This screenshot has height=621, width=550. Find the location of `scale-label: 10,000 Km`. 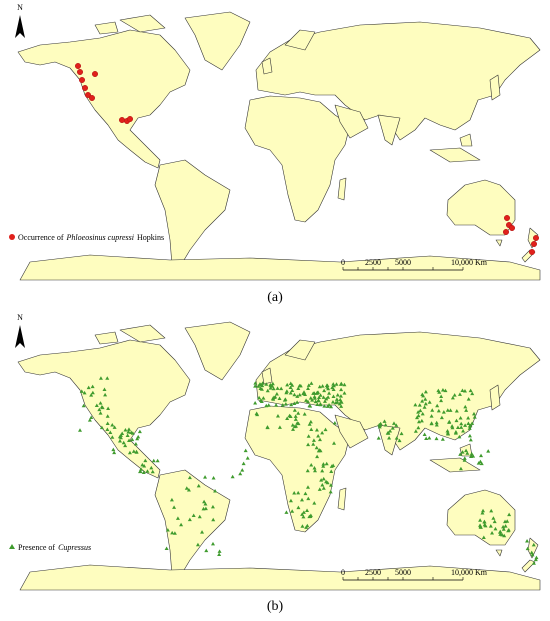

scale-label: 10,000 Km is located at coordinates (469, 572).